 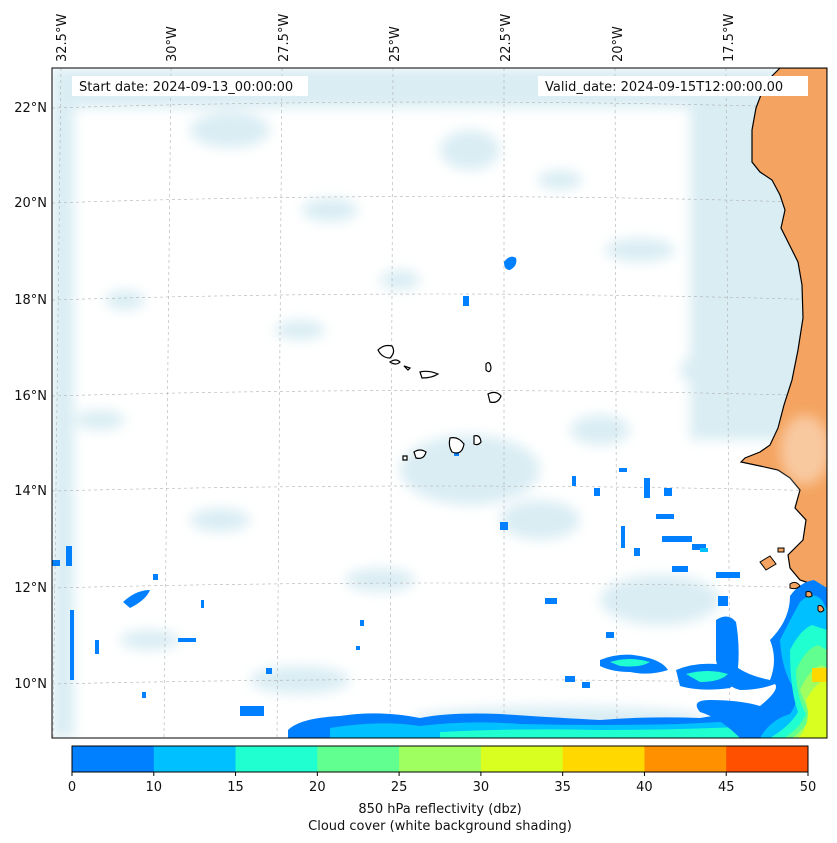 I want to click on lat-label: 20°N, so click(x=30, y=203).